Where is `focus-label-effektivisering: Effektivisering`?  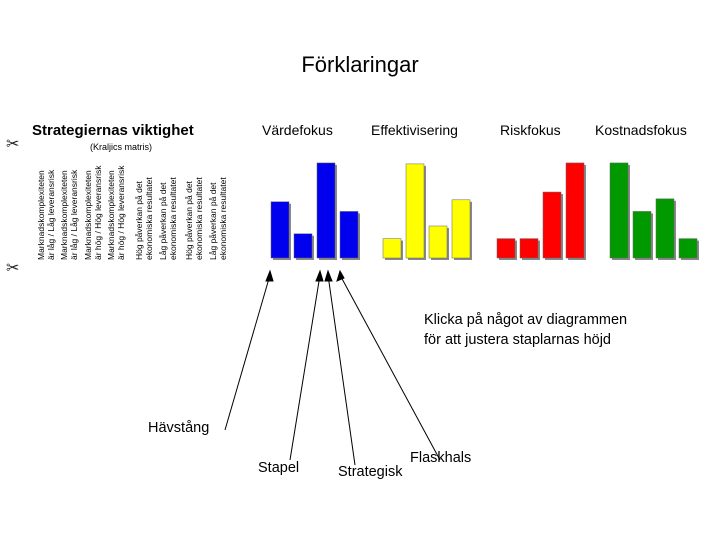 focus-label-effektivisering: Effektivisering is located at coordinates (414, 130).